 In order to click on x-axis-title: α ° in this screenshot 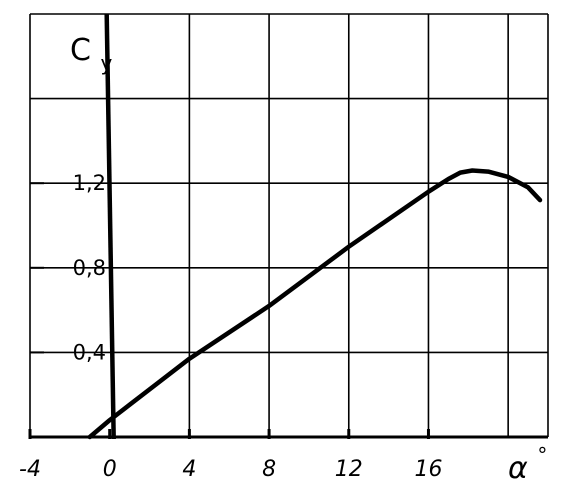, I will do `click(527, 464)`.